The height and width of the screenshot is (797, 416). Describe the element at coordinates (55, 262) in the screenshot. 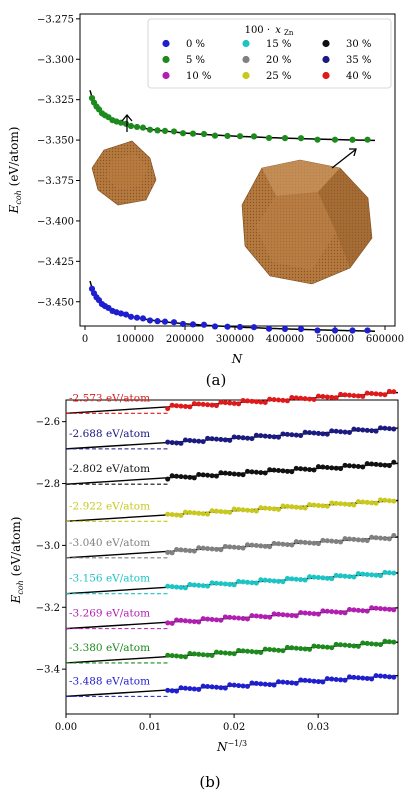

I see `y-tick-label-a: −3.425` at that location.